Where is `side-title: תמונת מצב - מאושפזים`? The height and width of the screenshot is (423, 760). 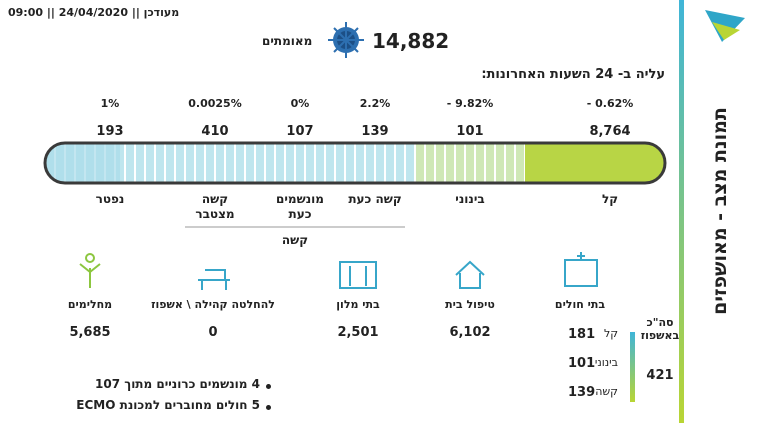 side-title: תמונת מצב - מאושפזים is located at coordinates (720, 211).